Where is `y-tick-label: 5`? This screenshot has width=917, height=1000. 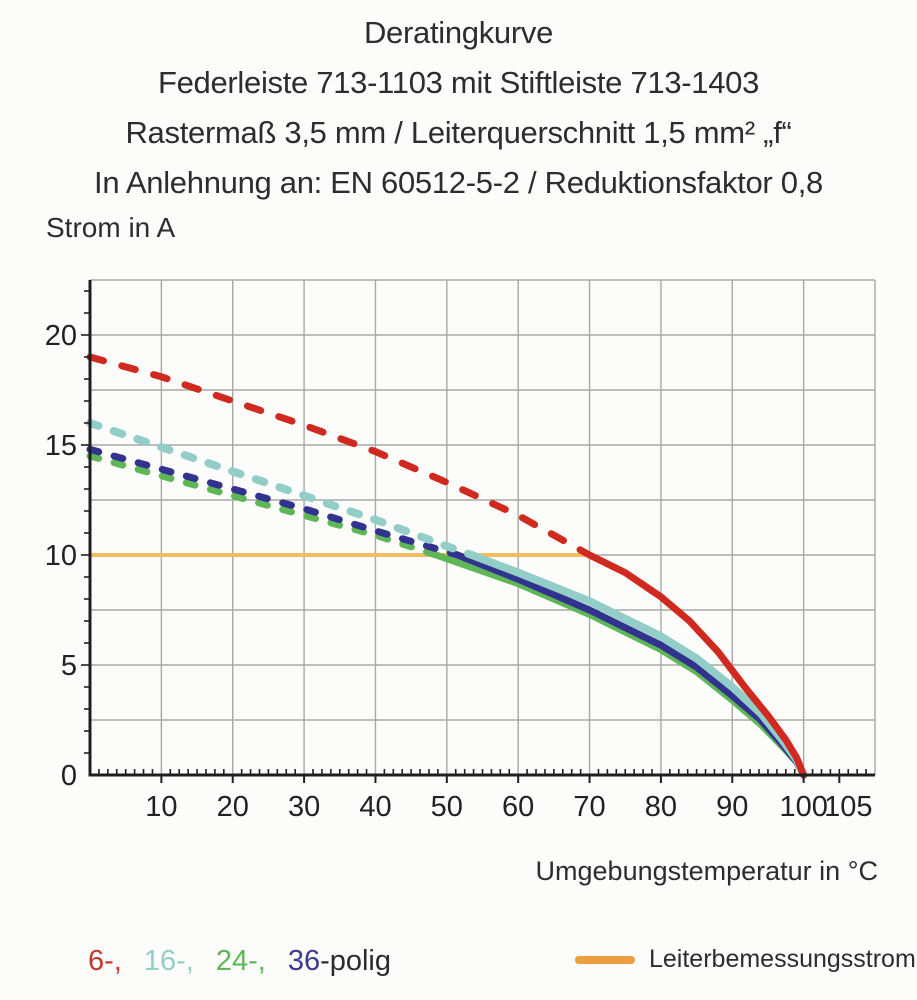 y-tick-label: 5 is located at coordinates (69, 666).